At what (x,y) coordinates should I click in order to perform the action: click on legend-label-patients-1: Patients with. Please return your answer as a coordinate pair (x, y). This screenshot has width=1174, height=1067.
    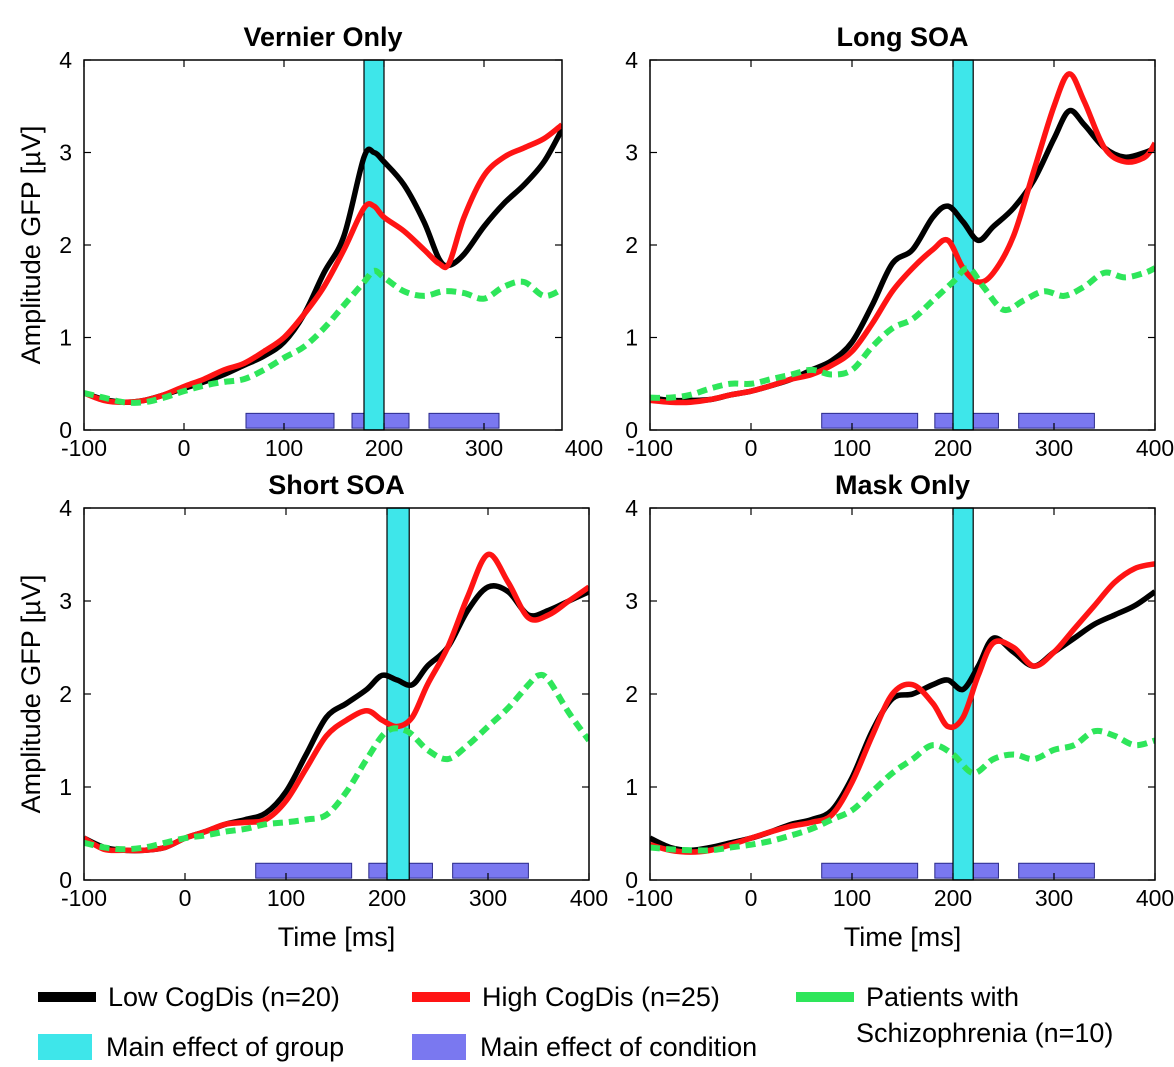
    Looking at the image, I should click on (943, 996).